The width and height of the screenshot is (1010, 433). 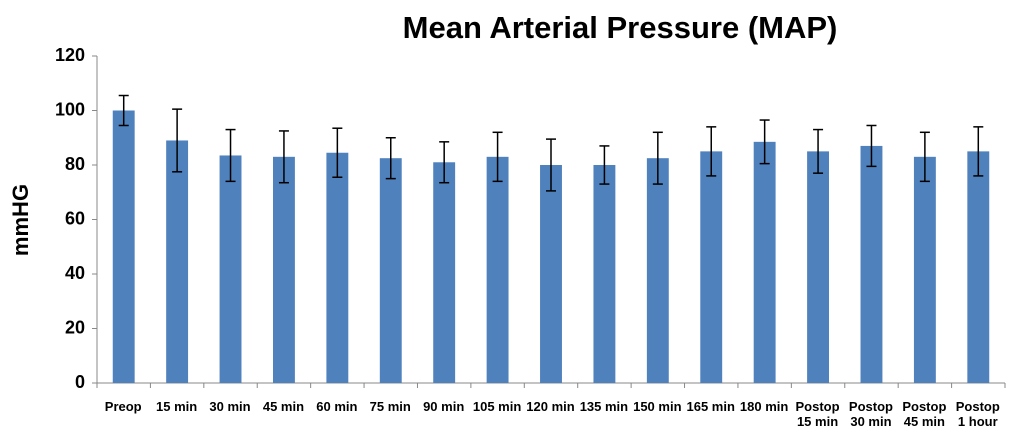 I want to click on x-tick-label: 15 min, so click(x=177, y=406).